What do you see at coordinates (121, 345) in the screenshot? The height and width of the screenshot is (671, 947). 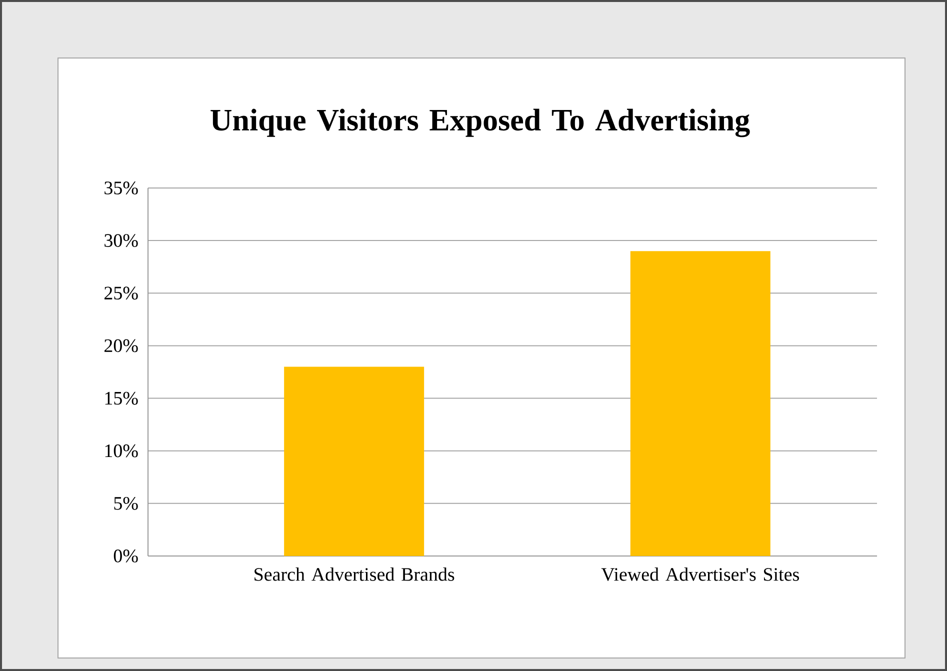 I see `y-tick-label: 20%` at bounding box center [121, 345].